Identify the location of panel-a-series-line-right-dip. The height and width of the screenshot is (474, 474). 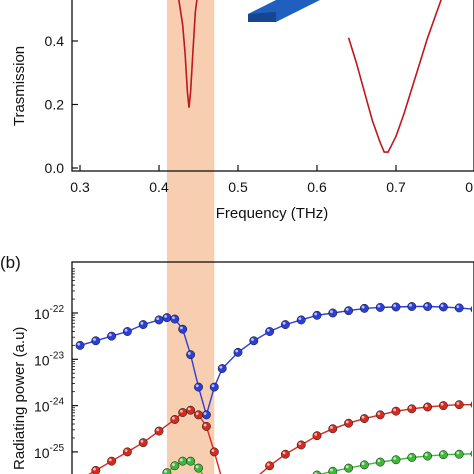
(394, 76).